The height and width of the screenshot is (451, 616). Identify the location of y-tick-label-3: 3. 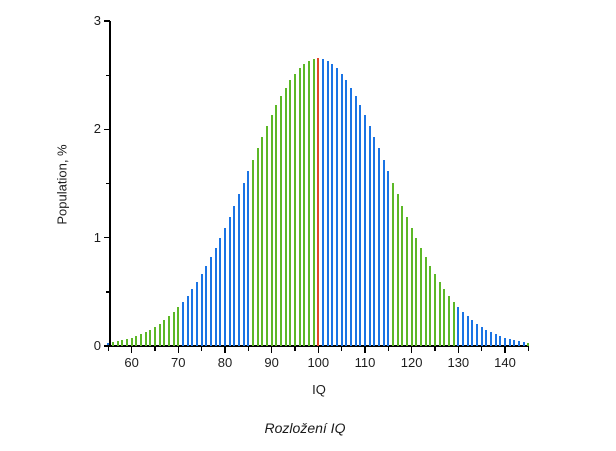
(97, 21).